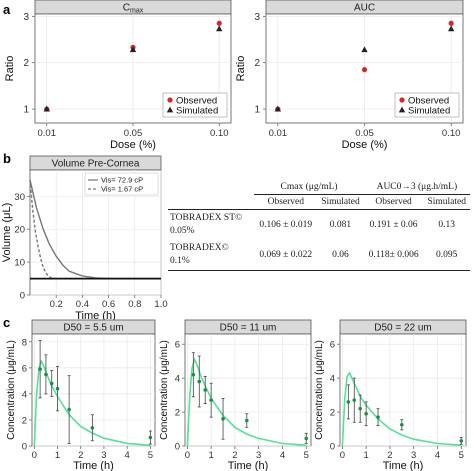  What do you see at coordinates (7, 233) in the screenshot?
I see `y-axis-label: Volume (μL)` at bounding box center [7, 233].